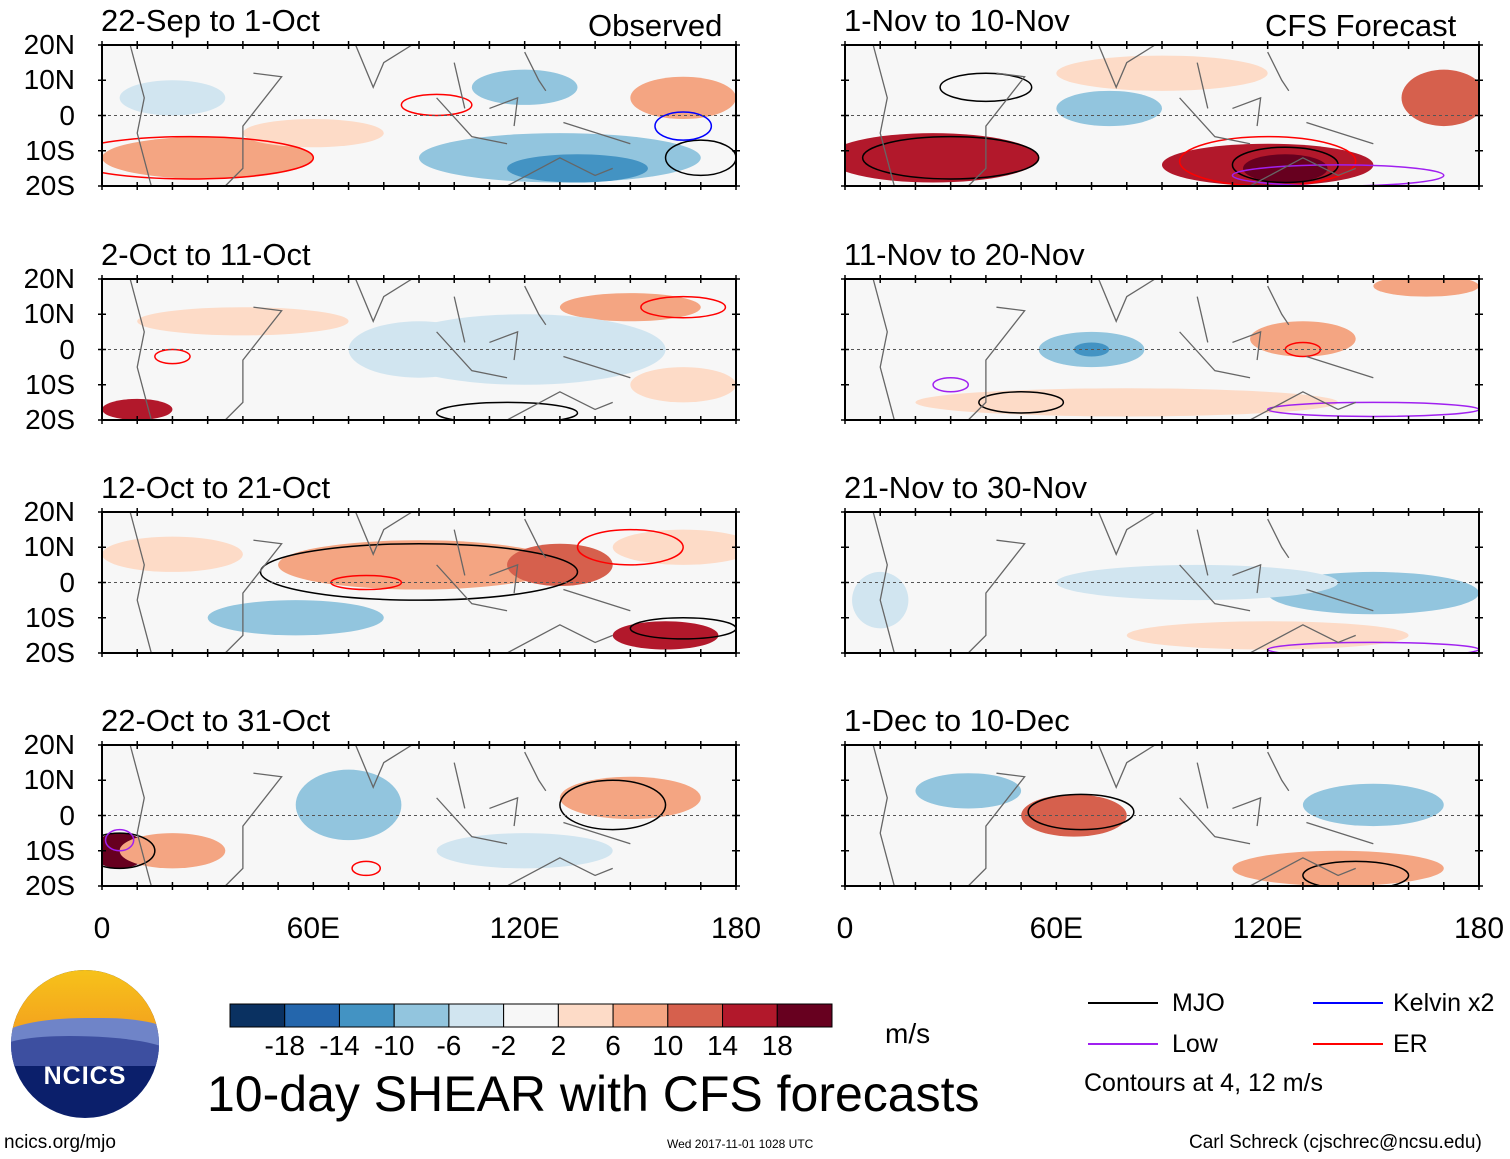  What do you see at coordinates (206, 254) in the screenshot?
I see `panel-title: 2-Oct to 11-Oct` at bounding box center [206, 254].